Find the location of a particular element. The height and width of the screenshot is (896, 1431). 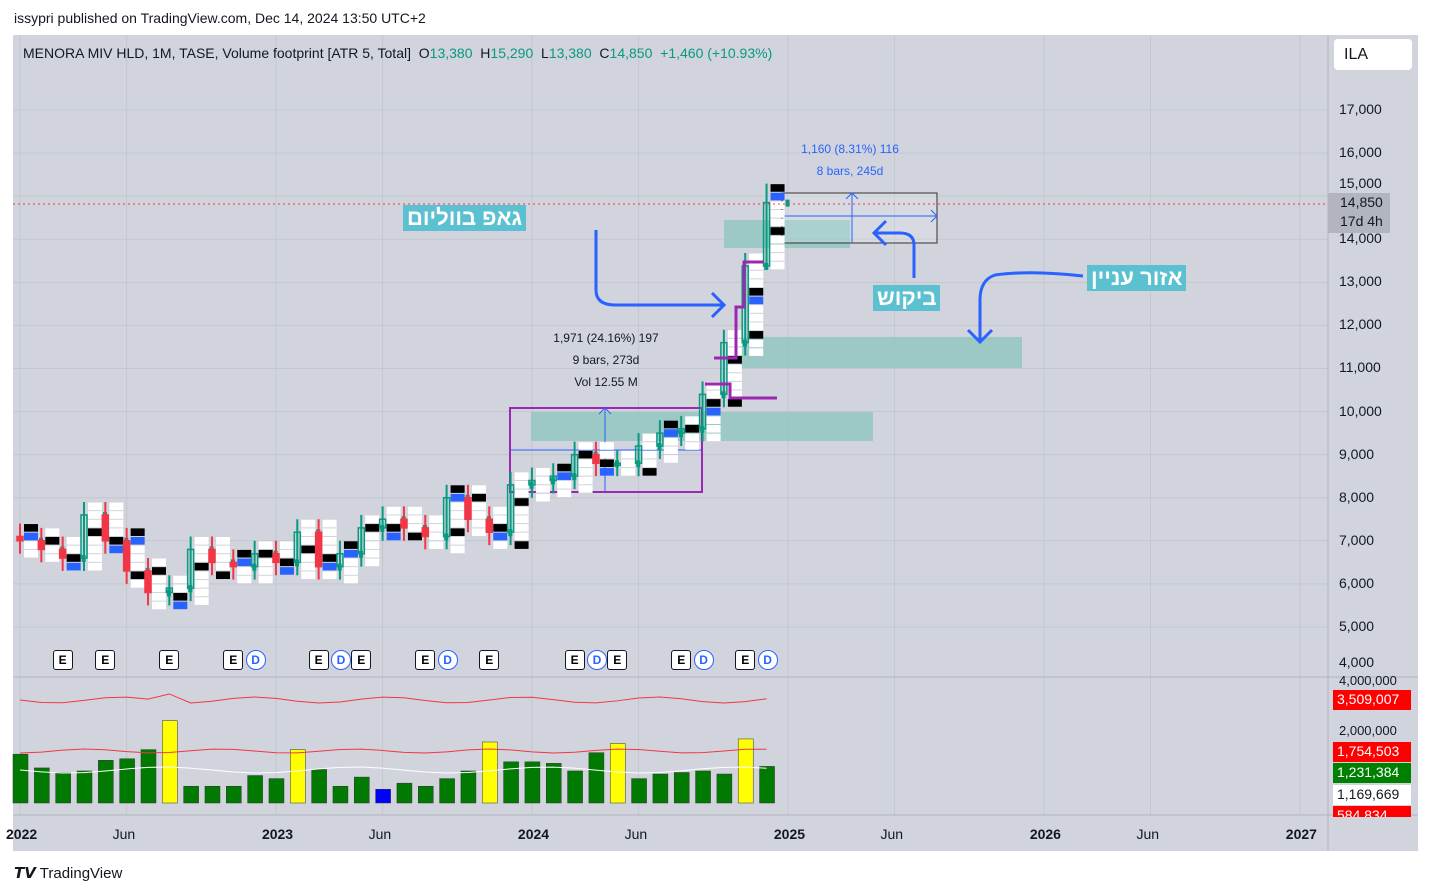

label-demand: ביקוש is located at coordinates (907, 298).